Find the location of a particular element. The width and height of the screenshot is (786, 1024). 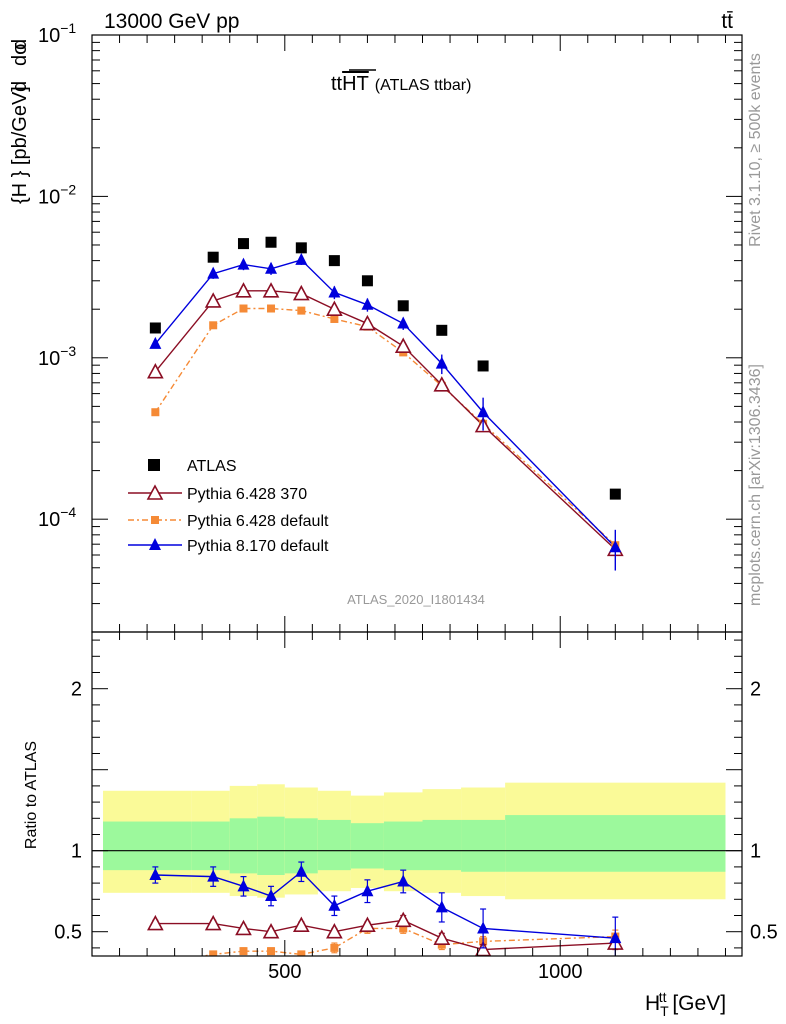

legend-label-p6-default: Pythia 6.428 default is located at coordinates (258, 521).